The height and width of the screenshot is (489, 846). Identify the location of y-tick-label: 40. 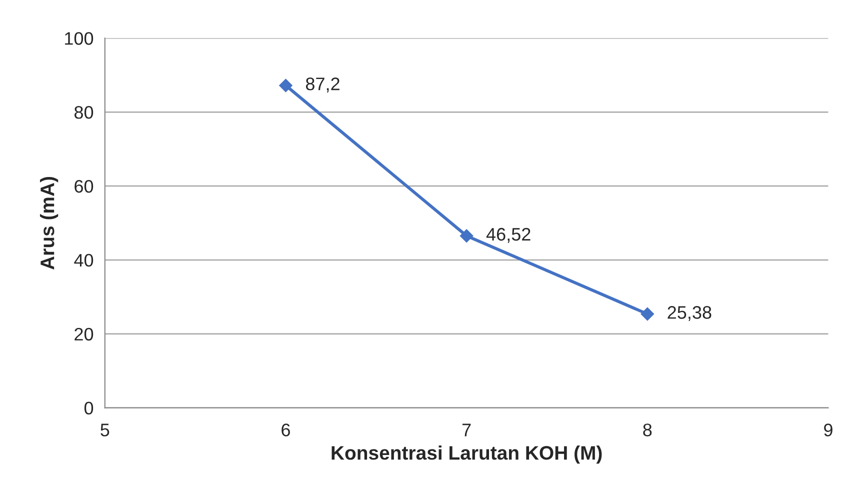
(84, 260).